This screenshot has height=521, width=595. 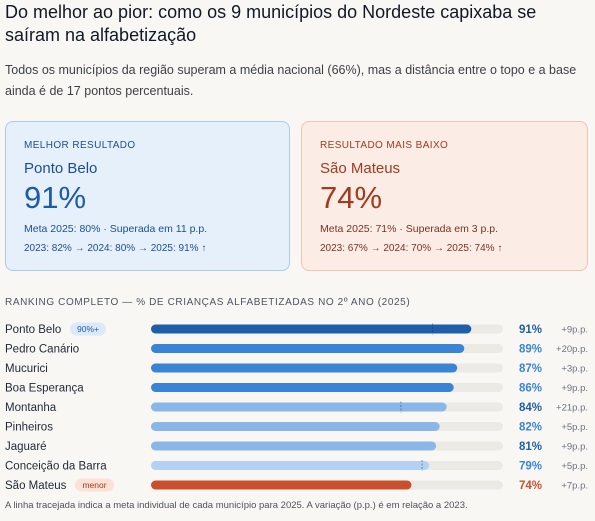 What do you see at coordinates (360, 168) in the screenshot?
I see `worst-card-municipality: São Mateus` at bounding box center [360, 168].